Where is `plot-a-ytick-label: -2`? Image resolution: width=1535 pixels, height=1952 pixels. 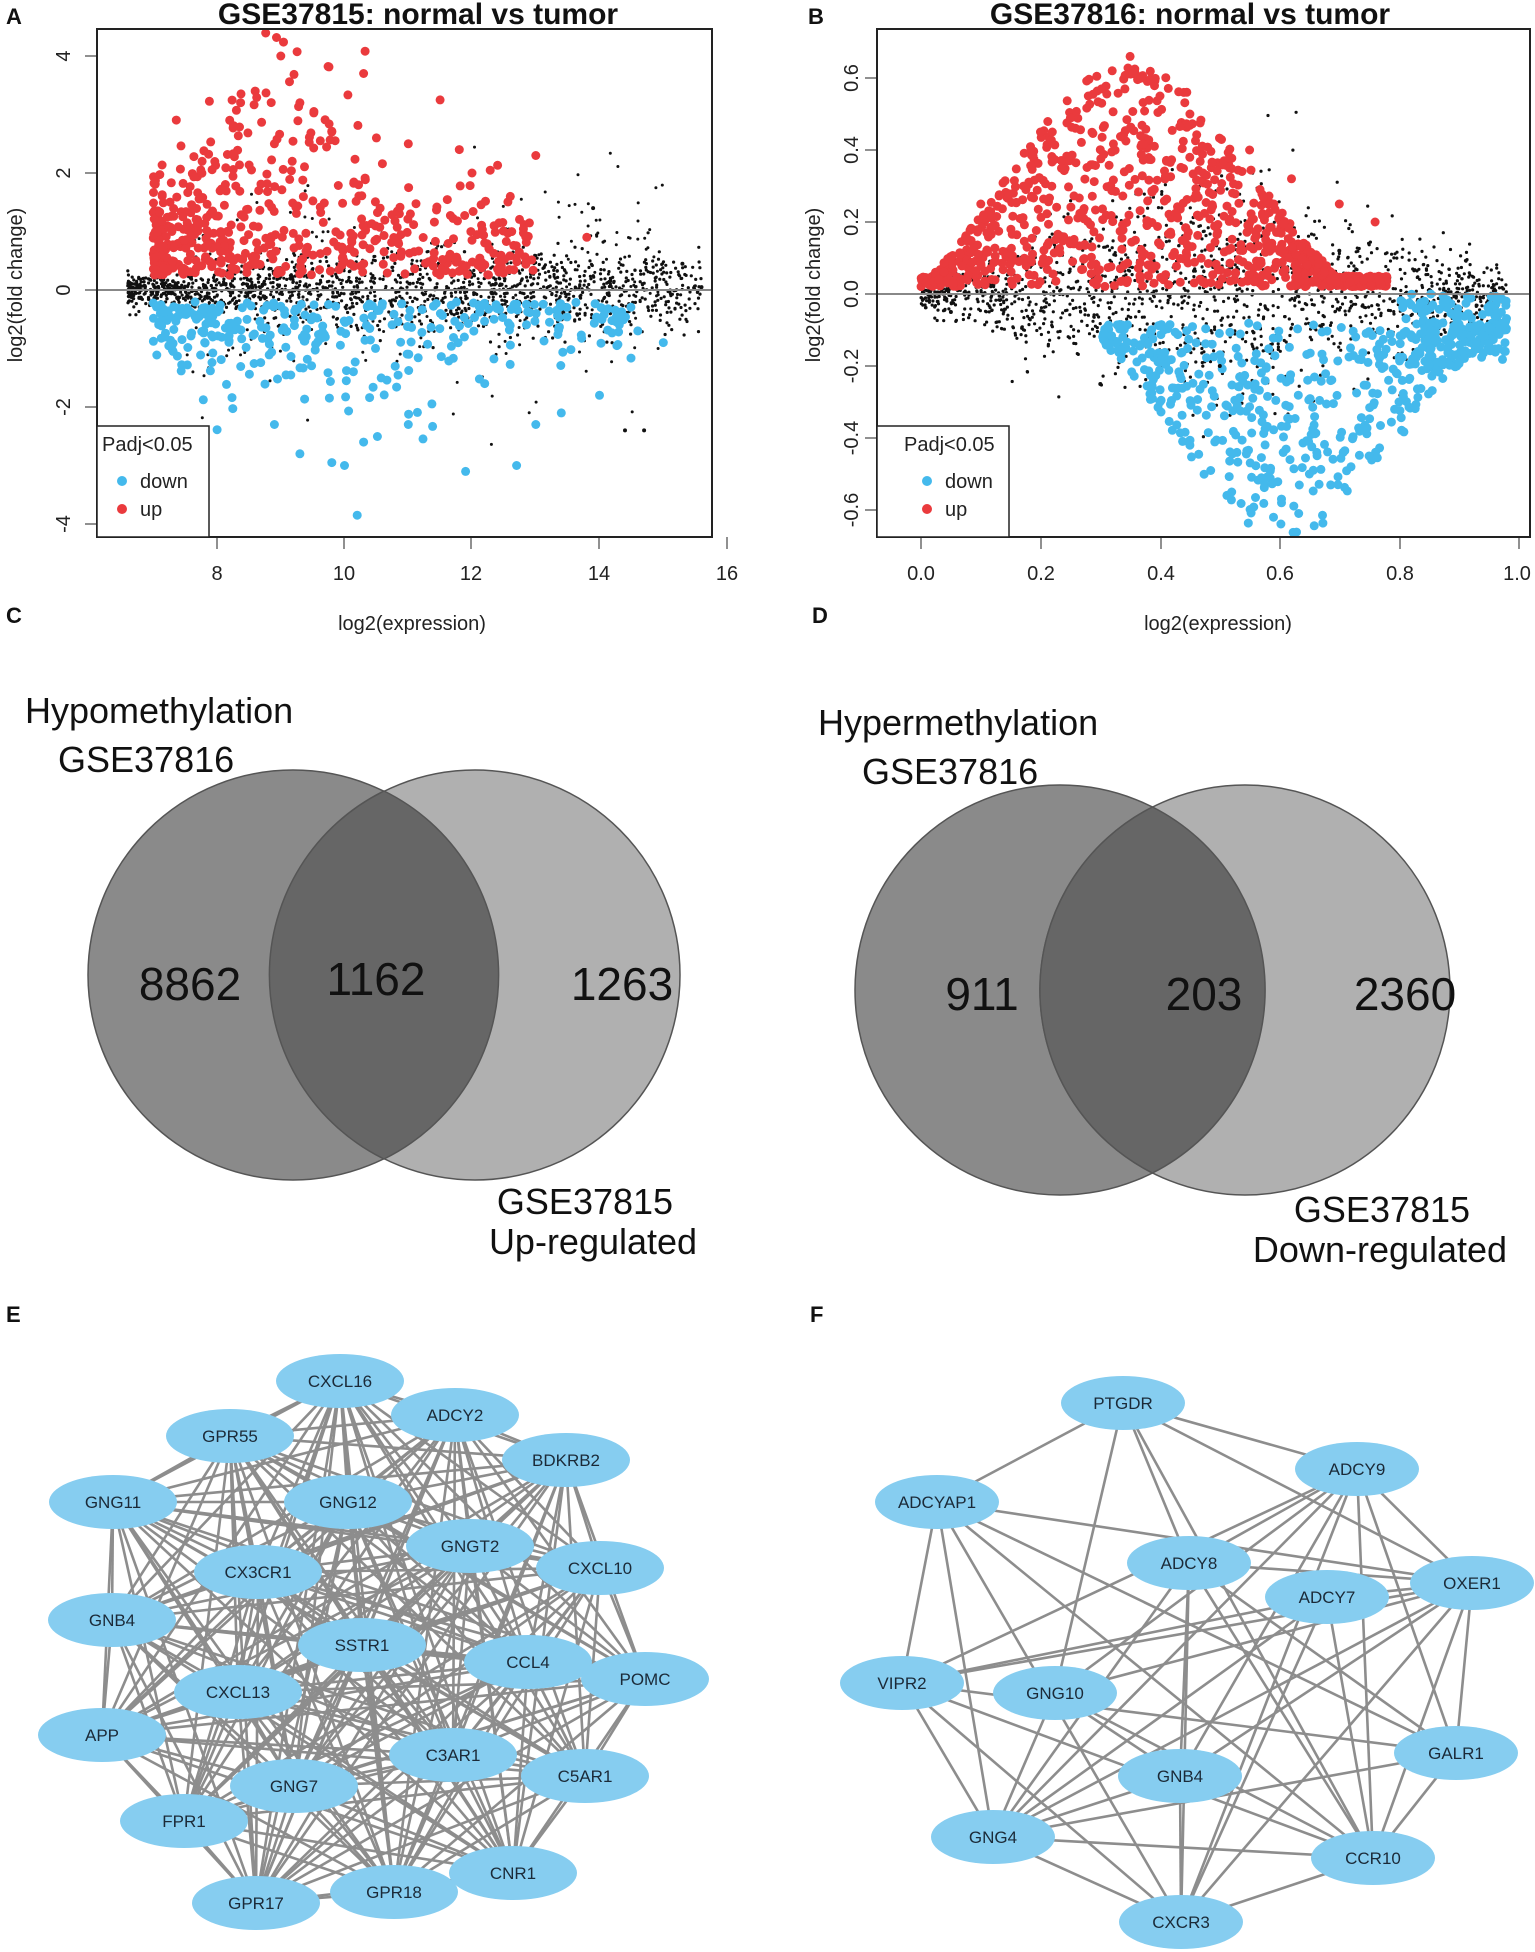
plot-a-ytick-label: -2 is located at coordinates (64, 407).